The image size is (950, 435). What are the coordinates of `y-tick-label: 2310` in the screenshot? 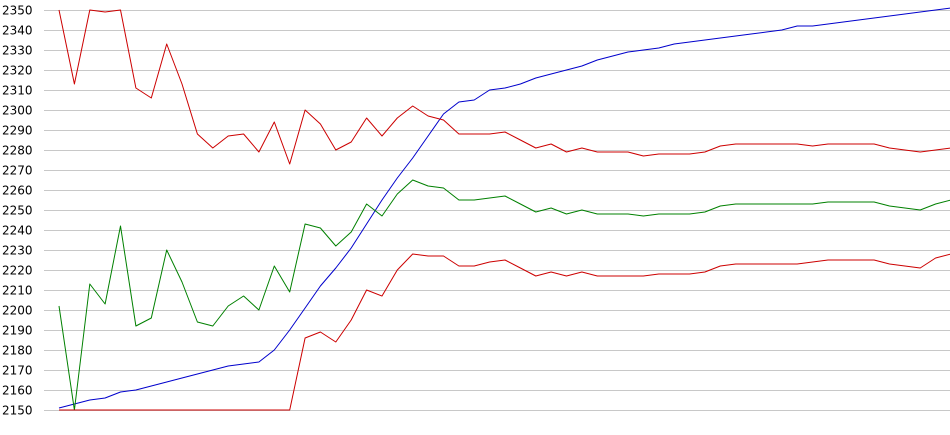 It's located at (17, 91).